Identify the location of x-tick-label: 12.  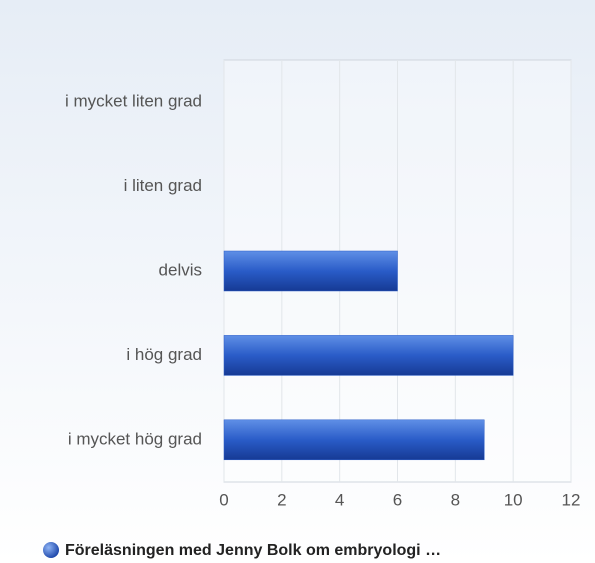
(571, 499).